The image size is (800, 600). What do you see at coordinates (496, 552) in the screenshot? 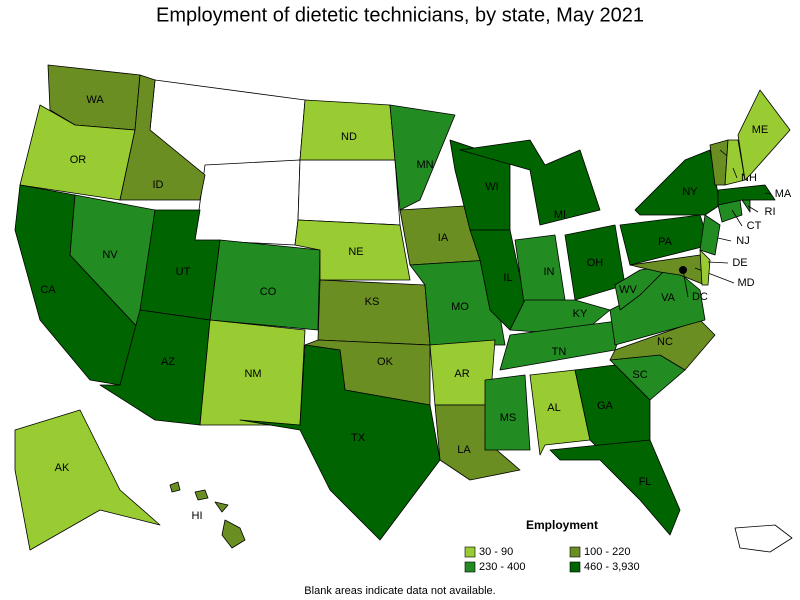
I see `legend-label: 30 - 90` at bounding box center [496, 552].